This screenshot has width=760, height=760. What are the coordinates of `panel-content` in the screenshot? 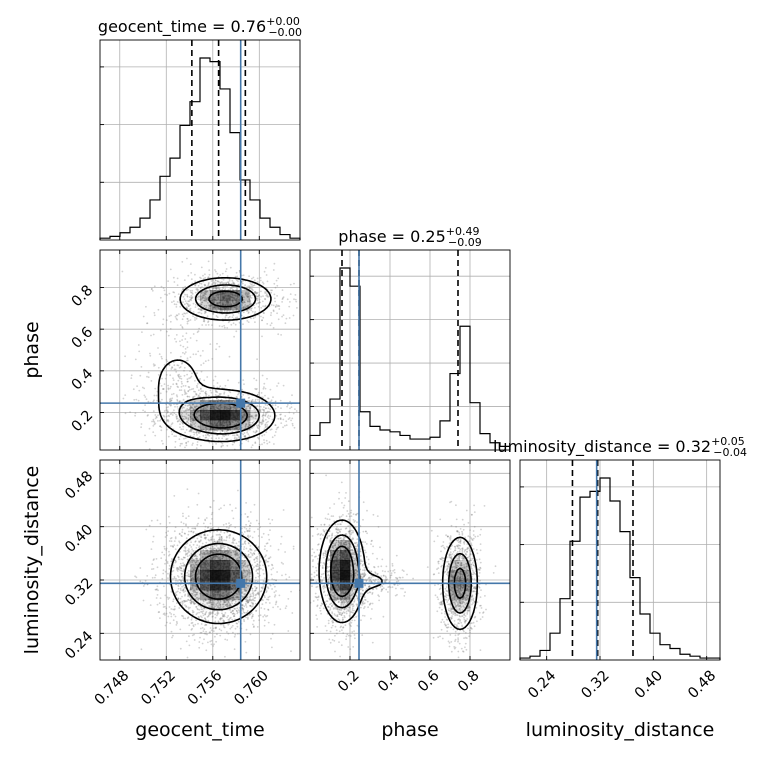 It's located at (200, 560).